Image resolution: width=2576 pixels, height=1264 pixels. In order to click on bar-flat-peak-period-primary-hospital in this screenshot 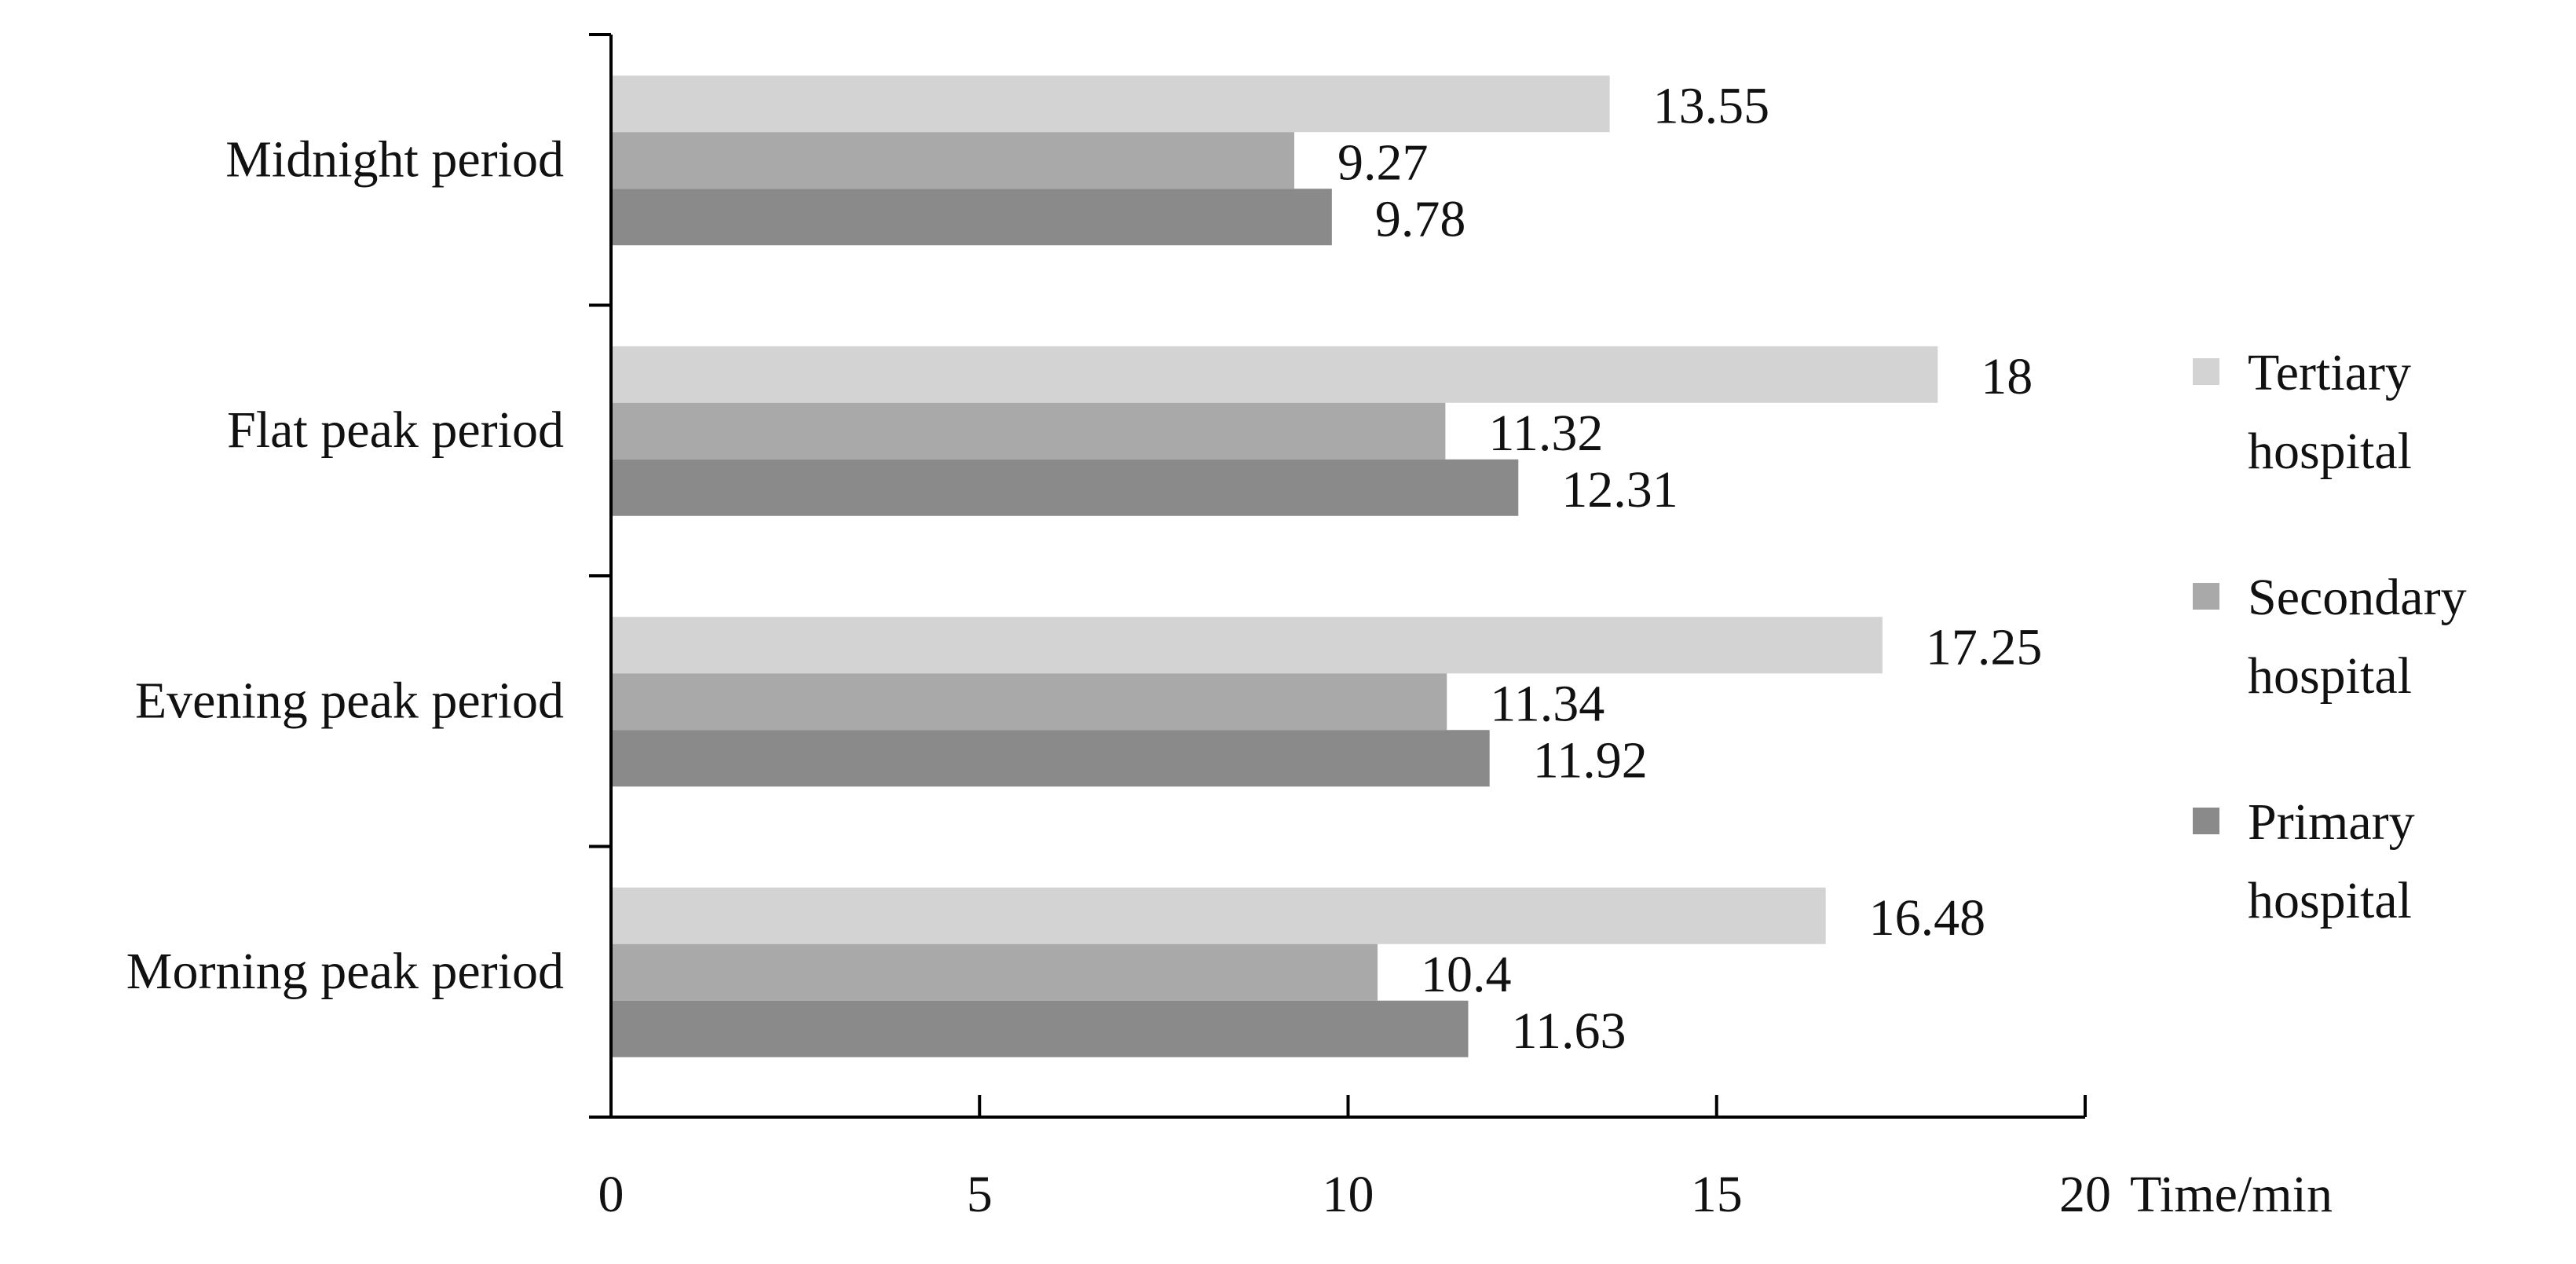, I will do `click(1065, 488)`.